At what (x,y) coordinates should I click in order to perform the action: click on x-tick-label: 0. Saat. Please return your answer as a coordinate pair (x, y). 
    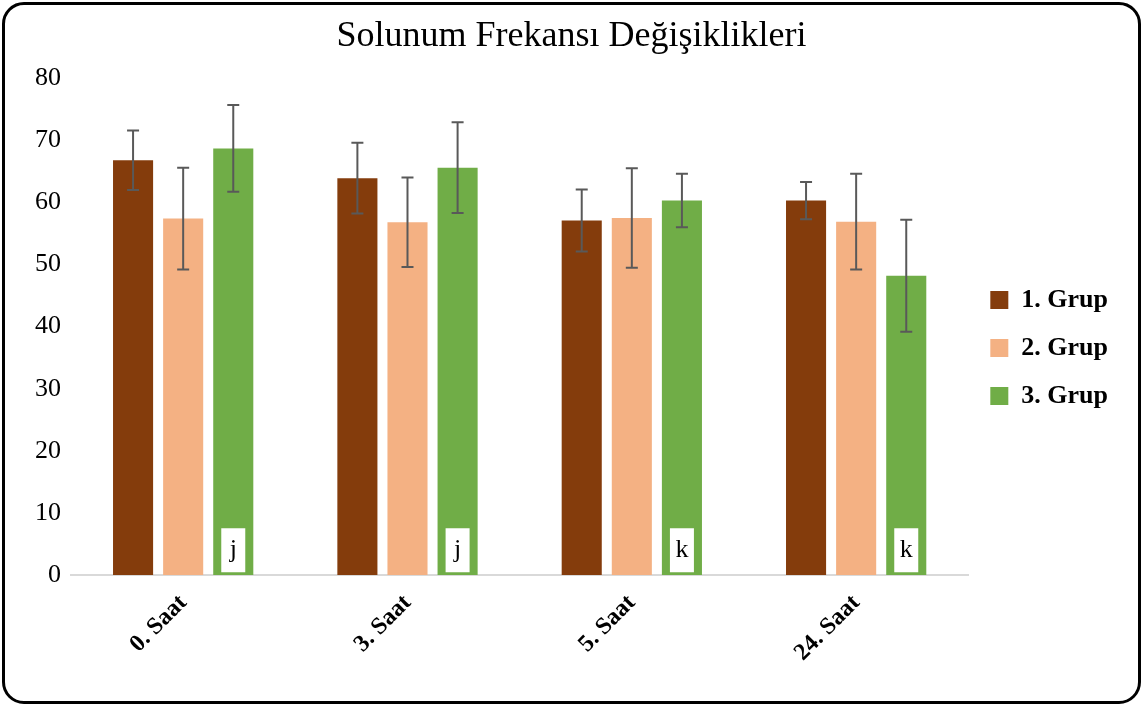
    Looking at the image, I should click on (157, 622).